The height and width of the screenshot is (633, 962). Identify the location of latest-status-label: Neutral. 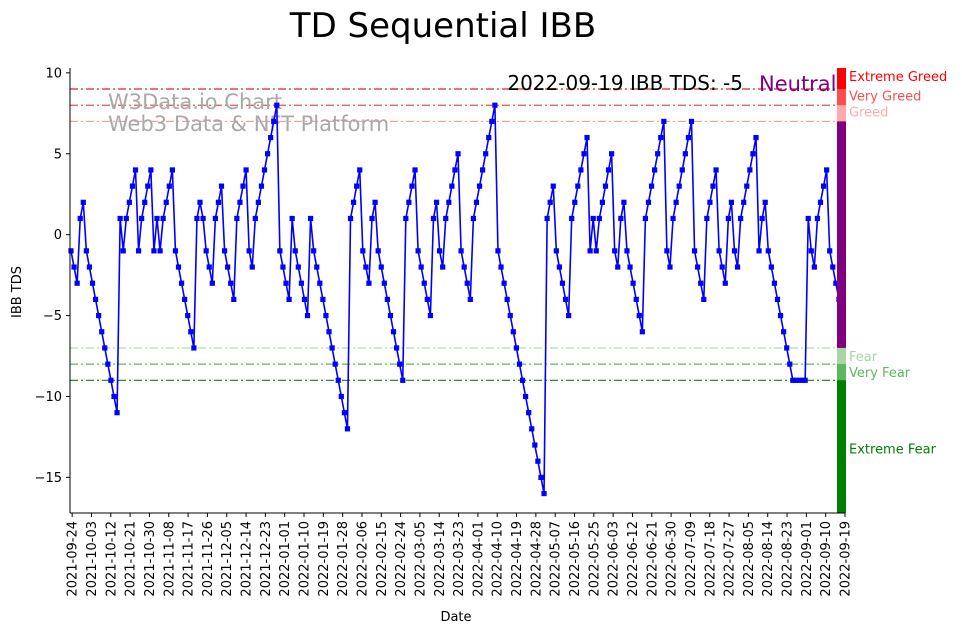
(798, 84).